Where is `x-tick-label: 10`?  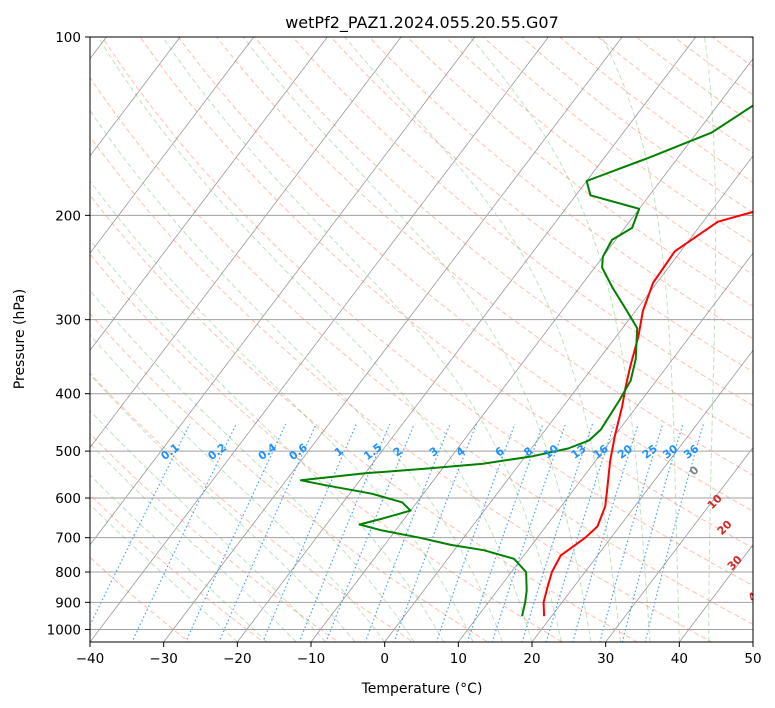
x-tick-label: 10 is located at coordinates (458, 659).